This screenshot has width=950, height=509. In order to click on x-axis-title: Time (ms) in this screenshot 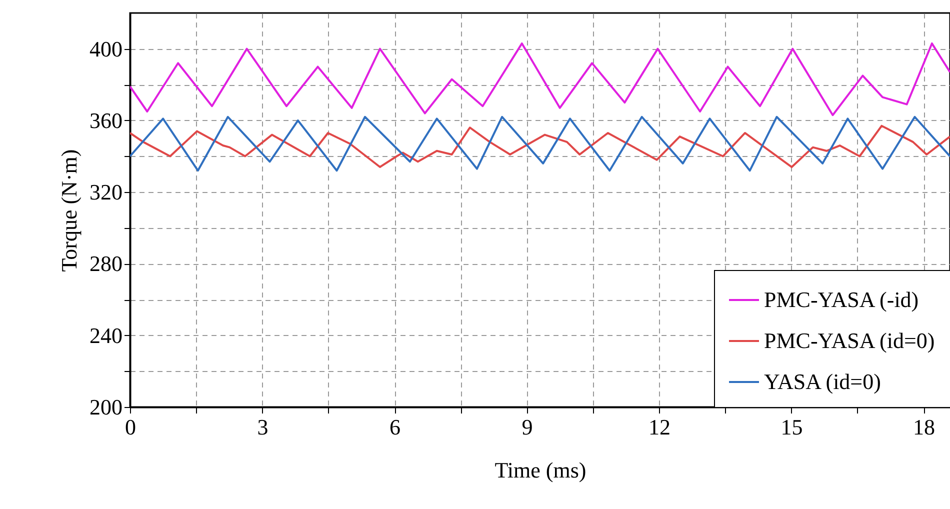, I will do `click(540, 470)`.